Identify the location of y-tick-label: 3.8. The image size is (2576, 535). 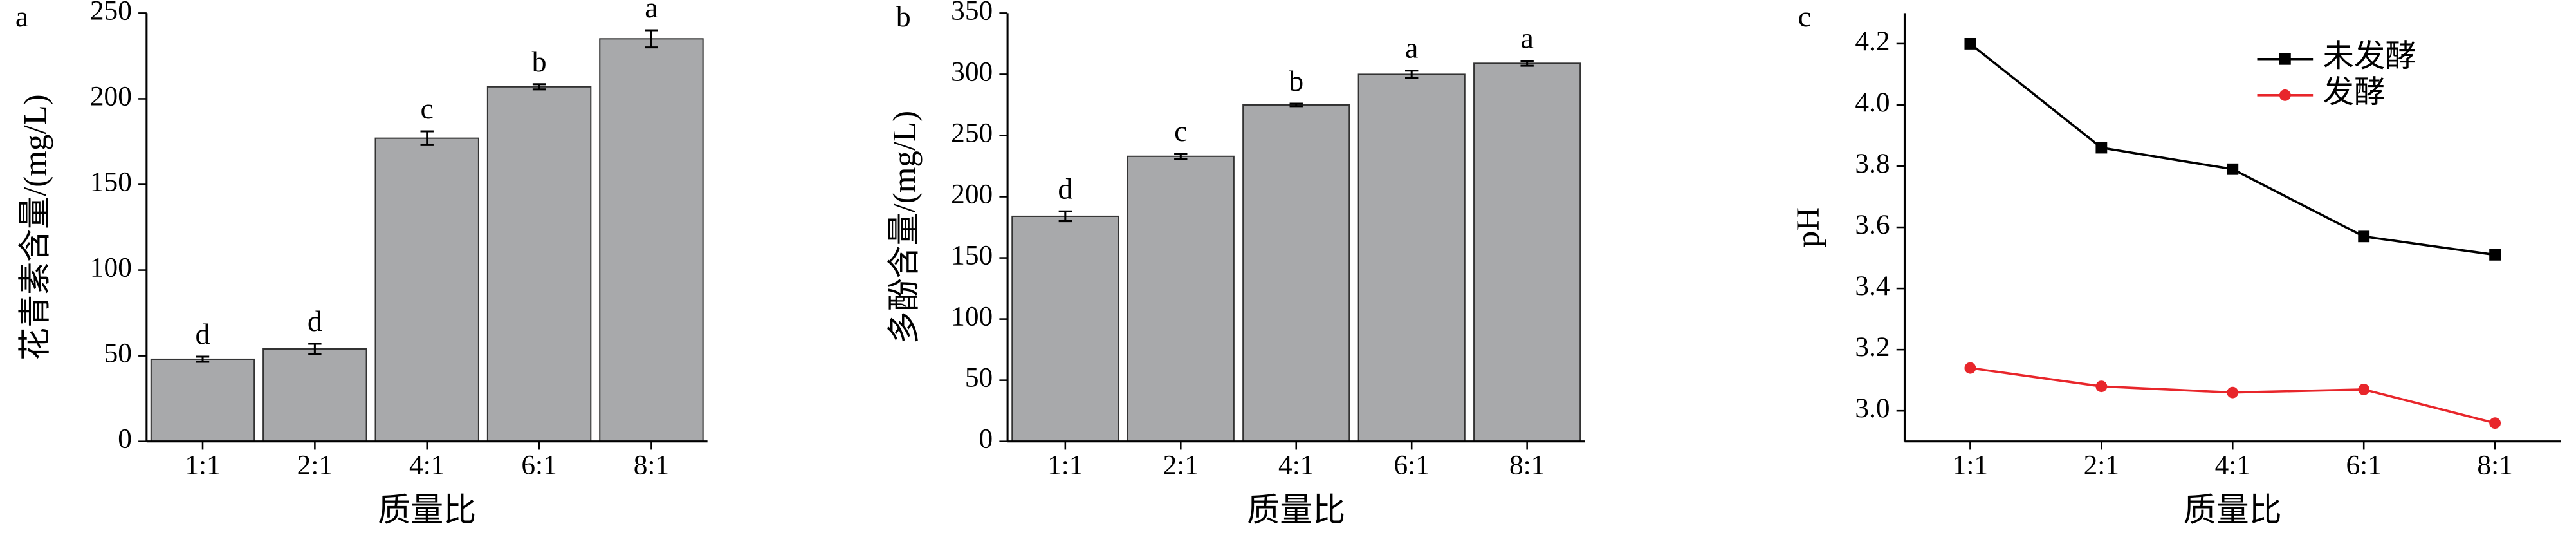
(1872, 163).